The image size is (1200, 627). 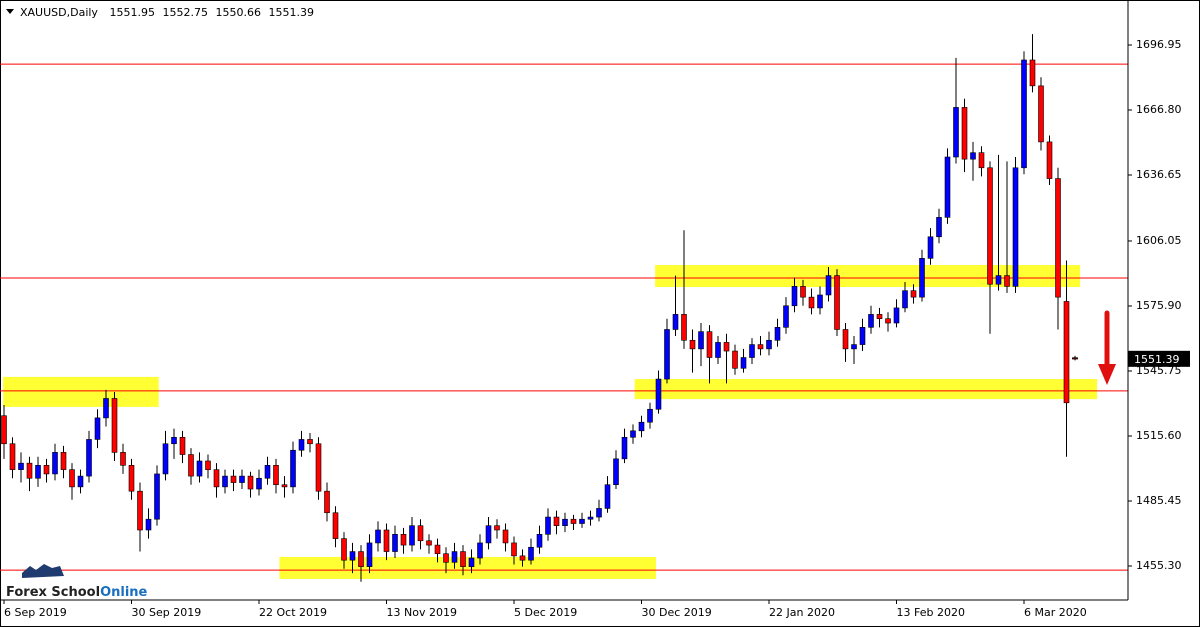 What do you see at coordinates (677, 612) in the screenshot?
I see `x-tick-label: 30 Dec 2019` at bounding box center [677, 612].